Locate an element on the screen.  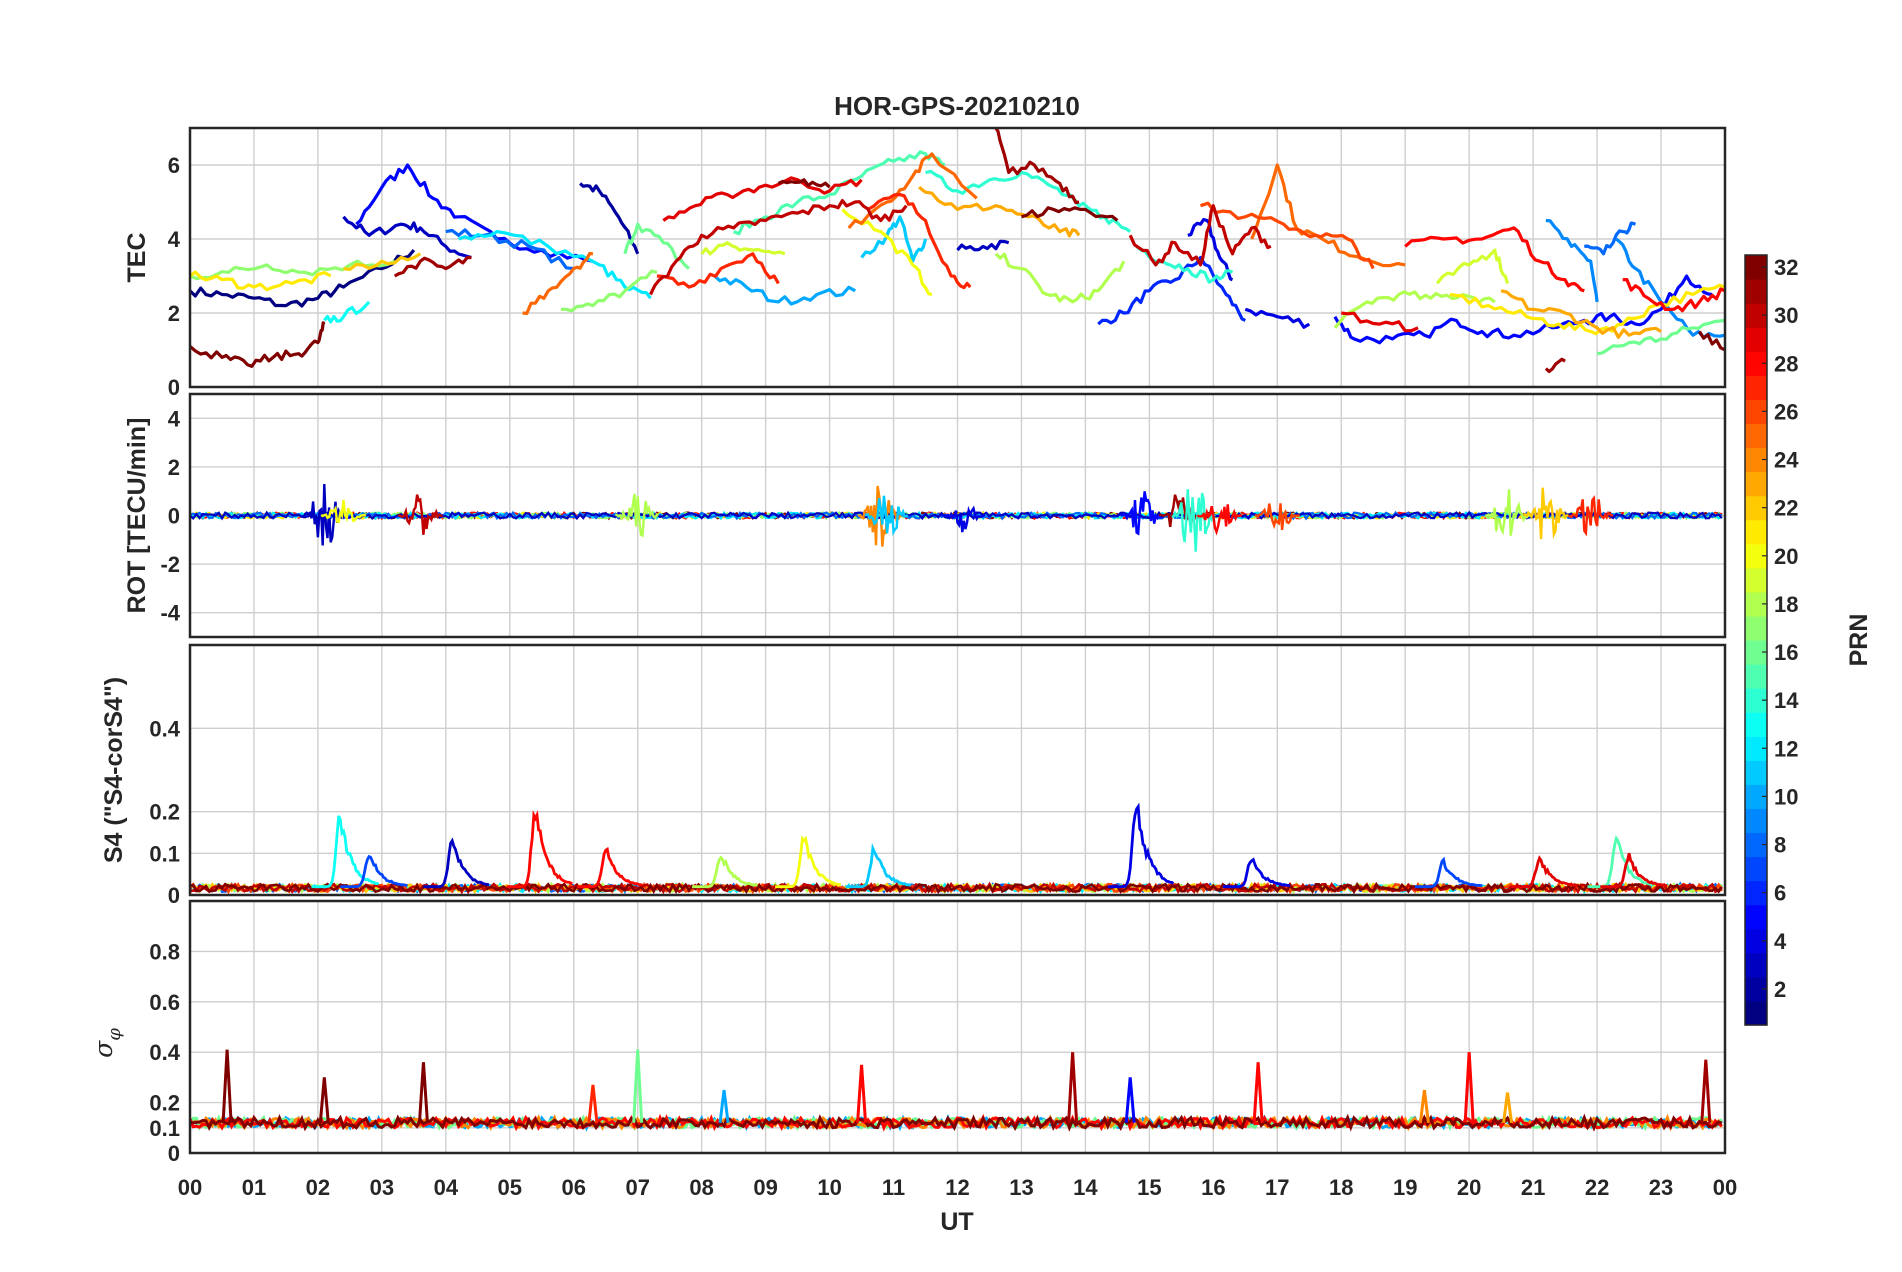
colorbar-tick-label: 2 is located at coordinates (1780, 989).